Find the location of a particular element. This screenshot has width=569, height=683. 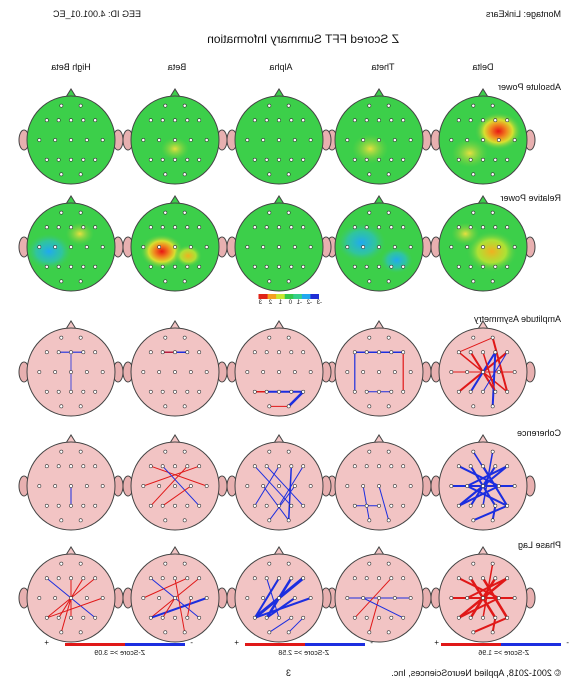

legend-1-text: Z-Score >= 1.96 is located at coordinates (503, 653).